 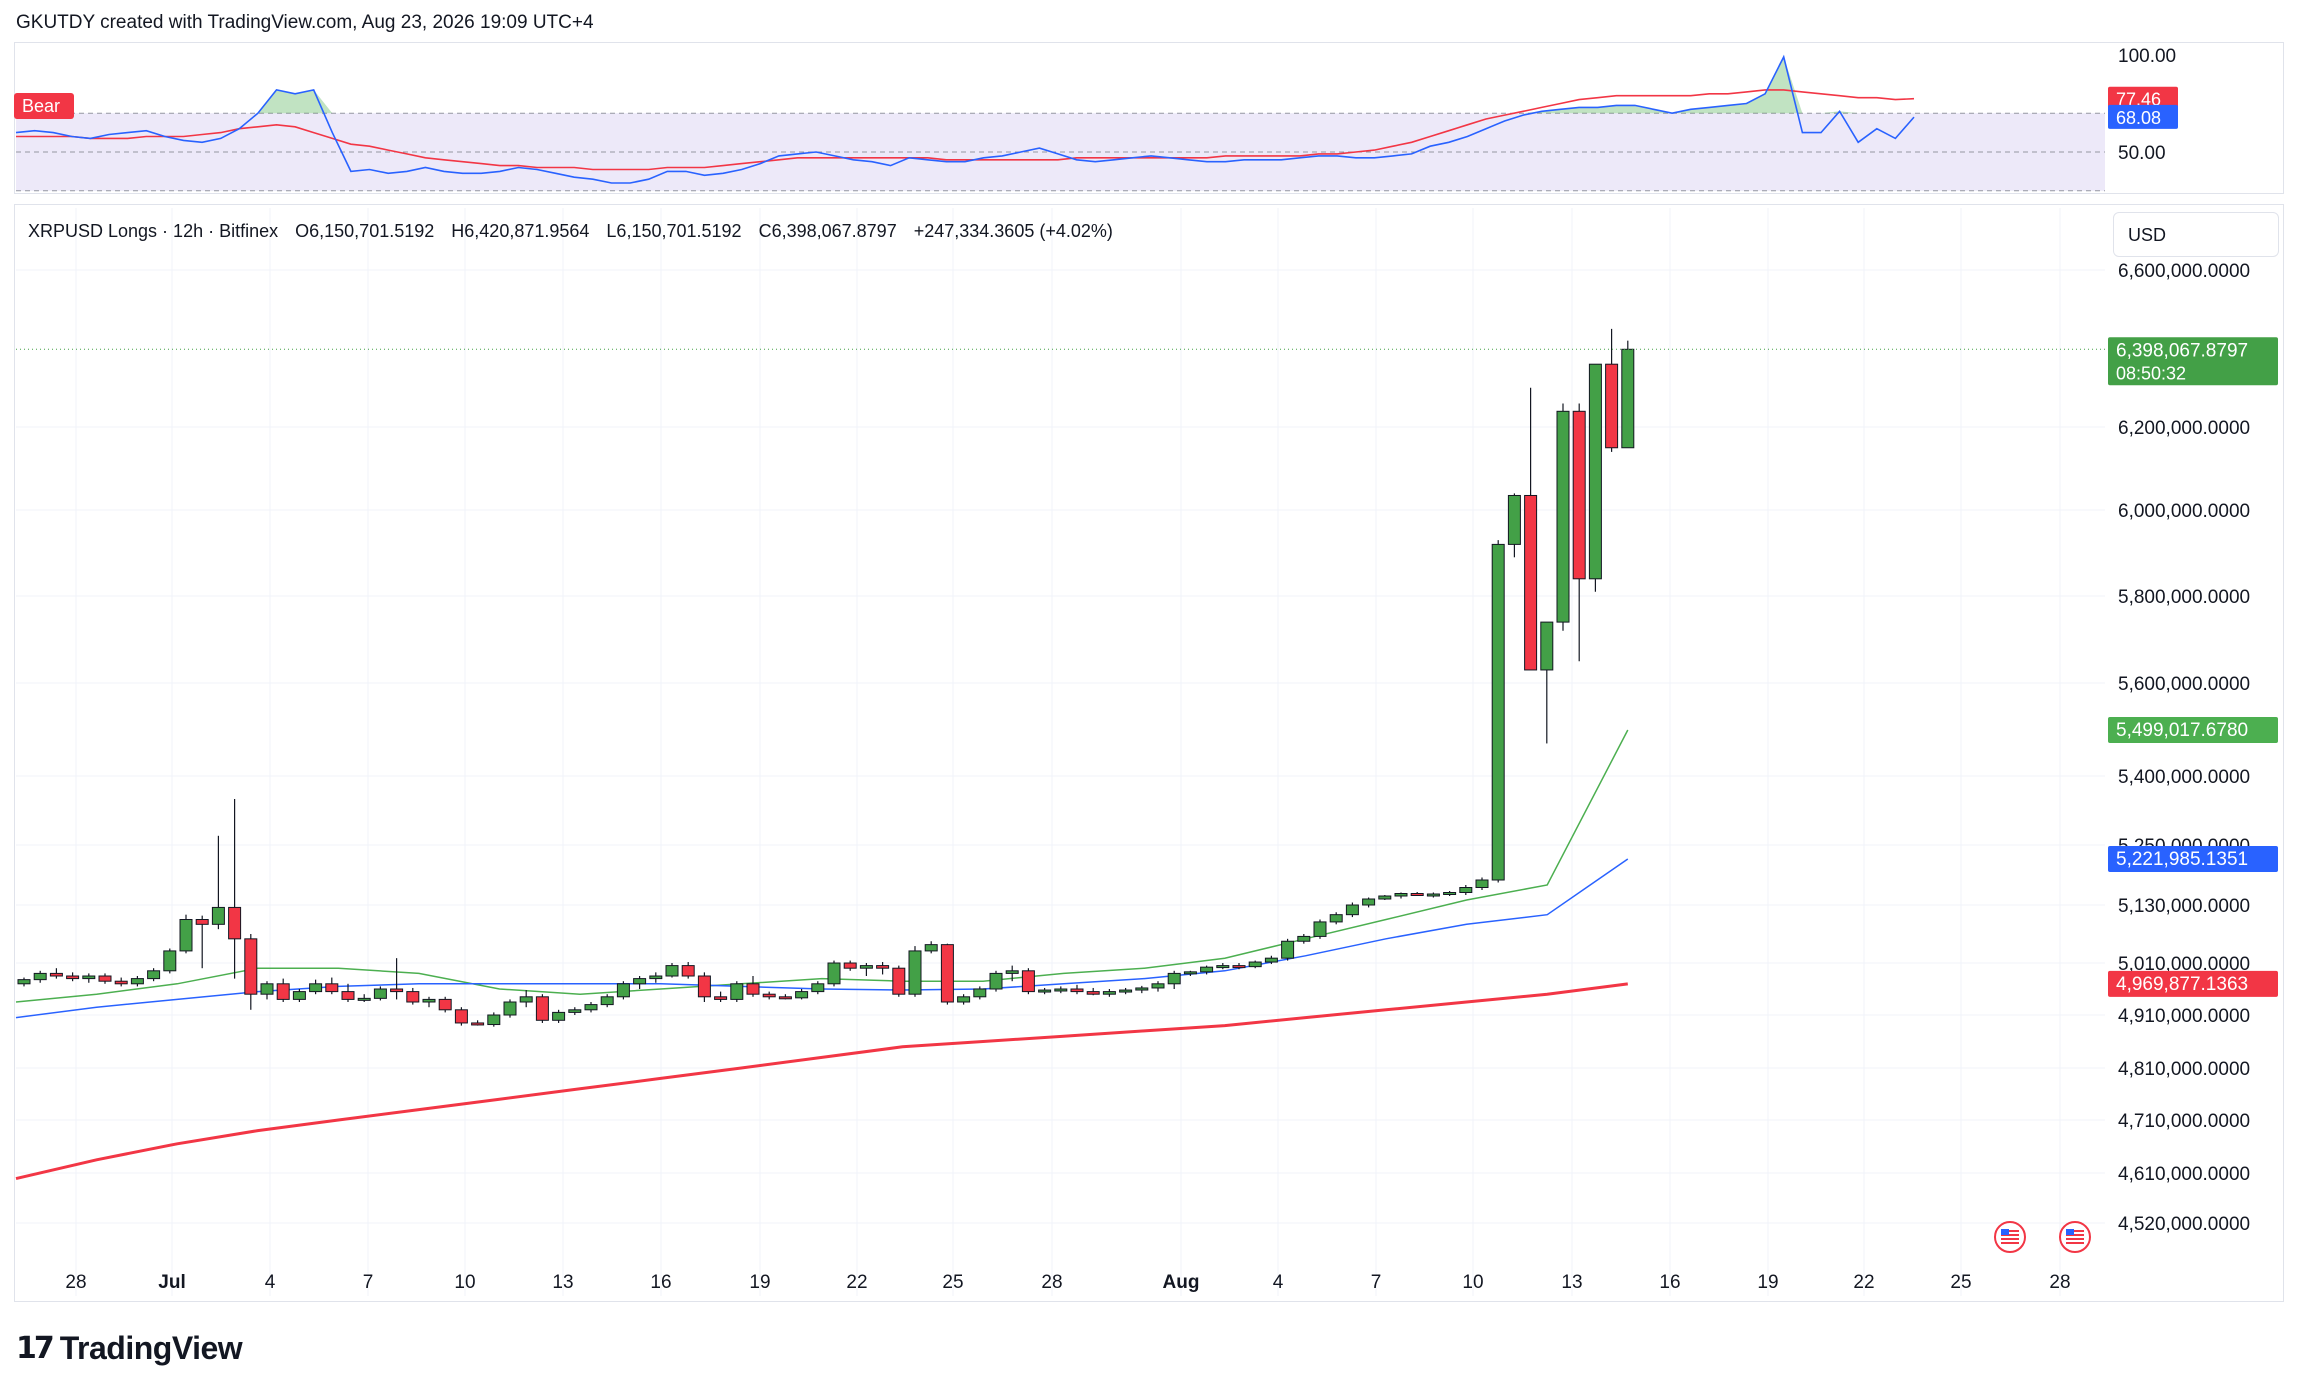 I want to click on y-tick-label: 5,800,000.0000, so click(x=2184, y=597).